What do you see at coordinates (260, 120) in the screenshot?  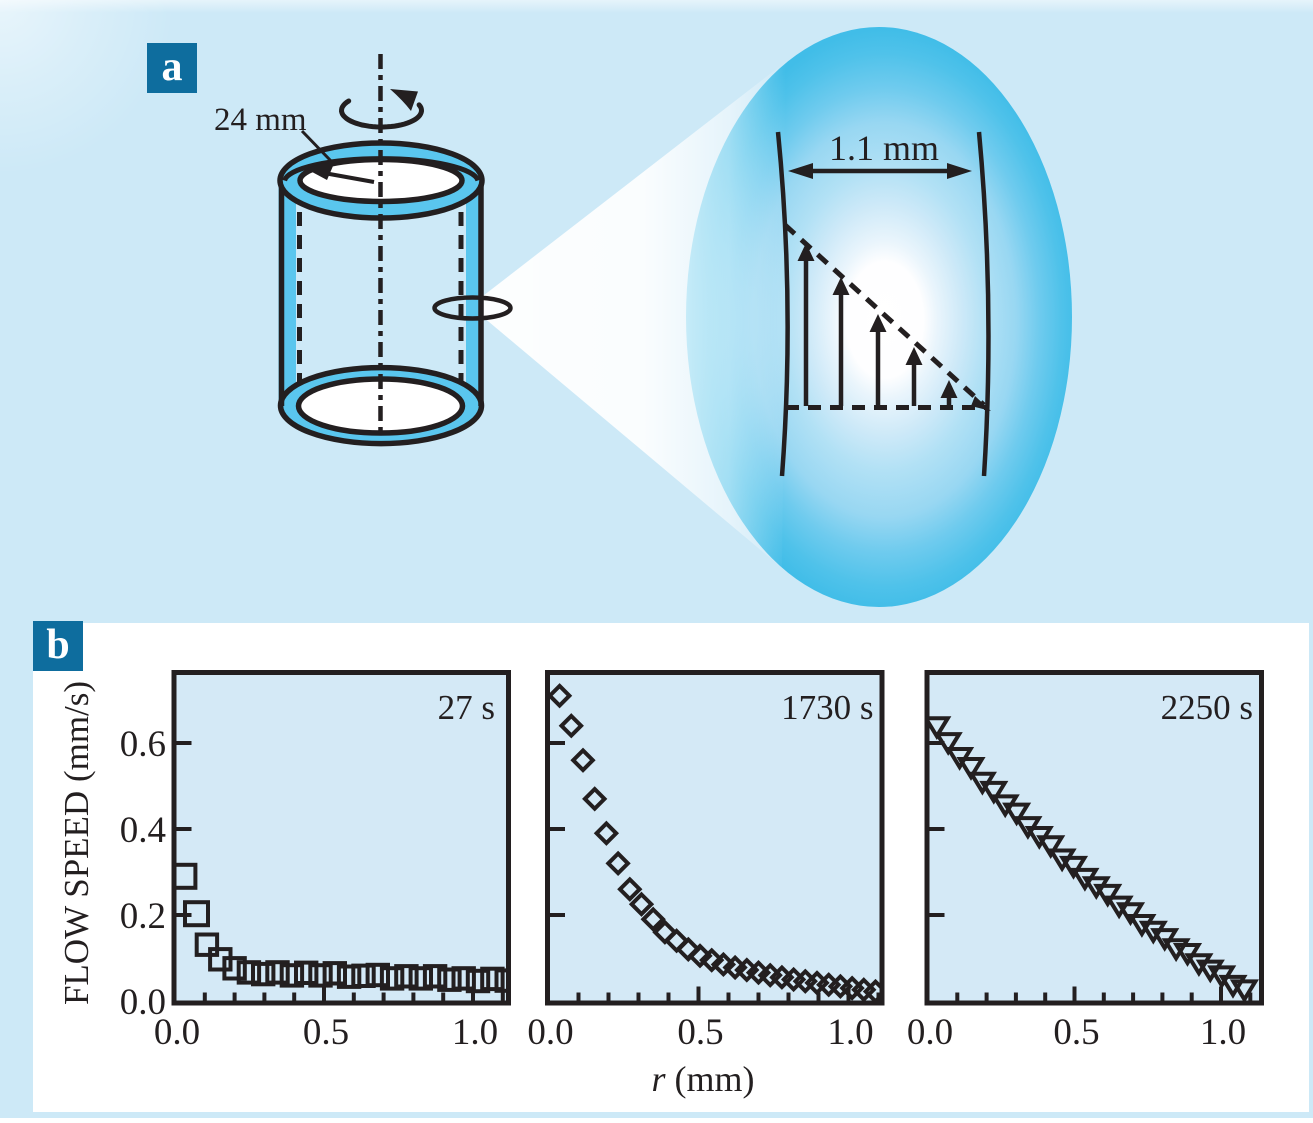 I see `svg-text: 24 mm` at bounding box center [260, 120].